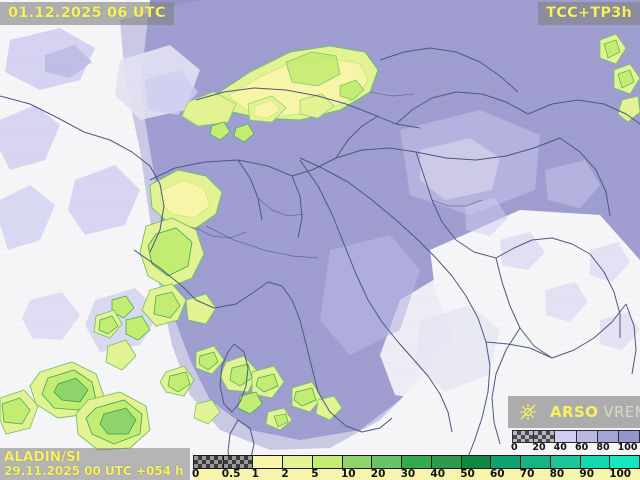 This screenshot has width=640, height=480. I want to click on precipitation-tick: 100, so click(620, 474).